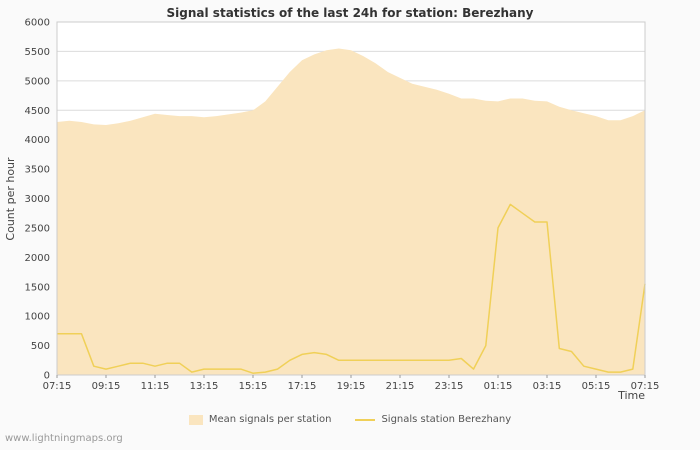 This screenshot has height=450, width=700. Describe the element at coordinates (37, 140) in the screenshot. I see `svg-text: 4000` at that location.